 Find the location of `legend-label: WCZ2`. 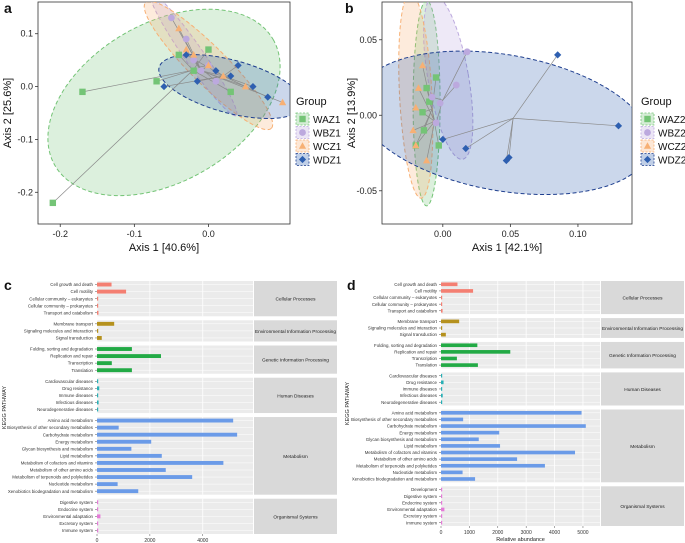

legend-label: WCZ2 is located at coordinates (671, 147).